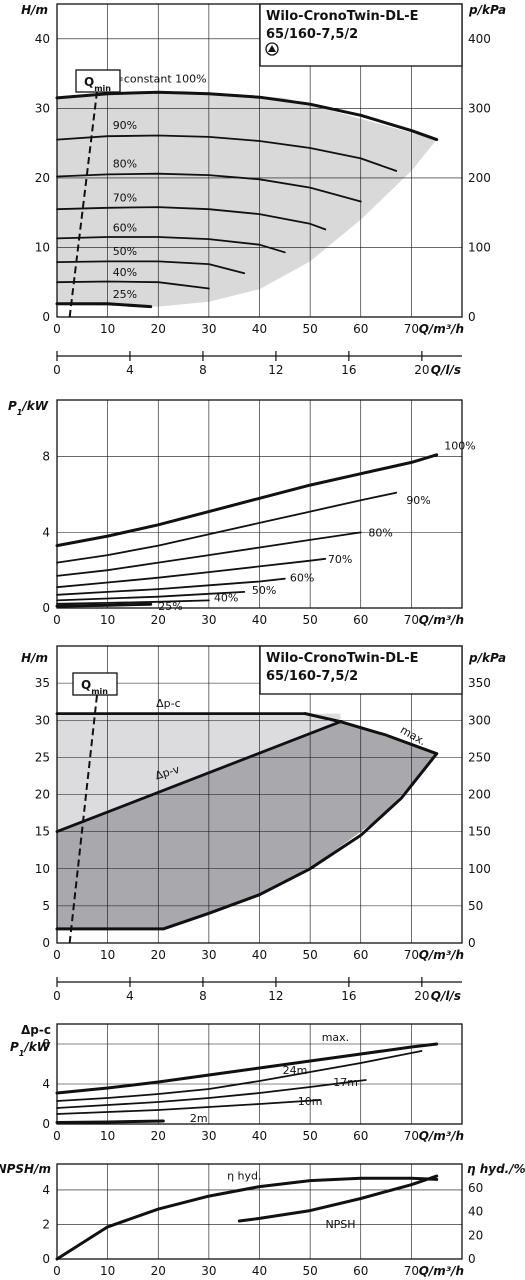  Describe the element at coordinates (421, 370) in the screenshot. I see `flow-tick-label: 20` at that location.